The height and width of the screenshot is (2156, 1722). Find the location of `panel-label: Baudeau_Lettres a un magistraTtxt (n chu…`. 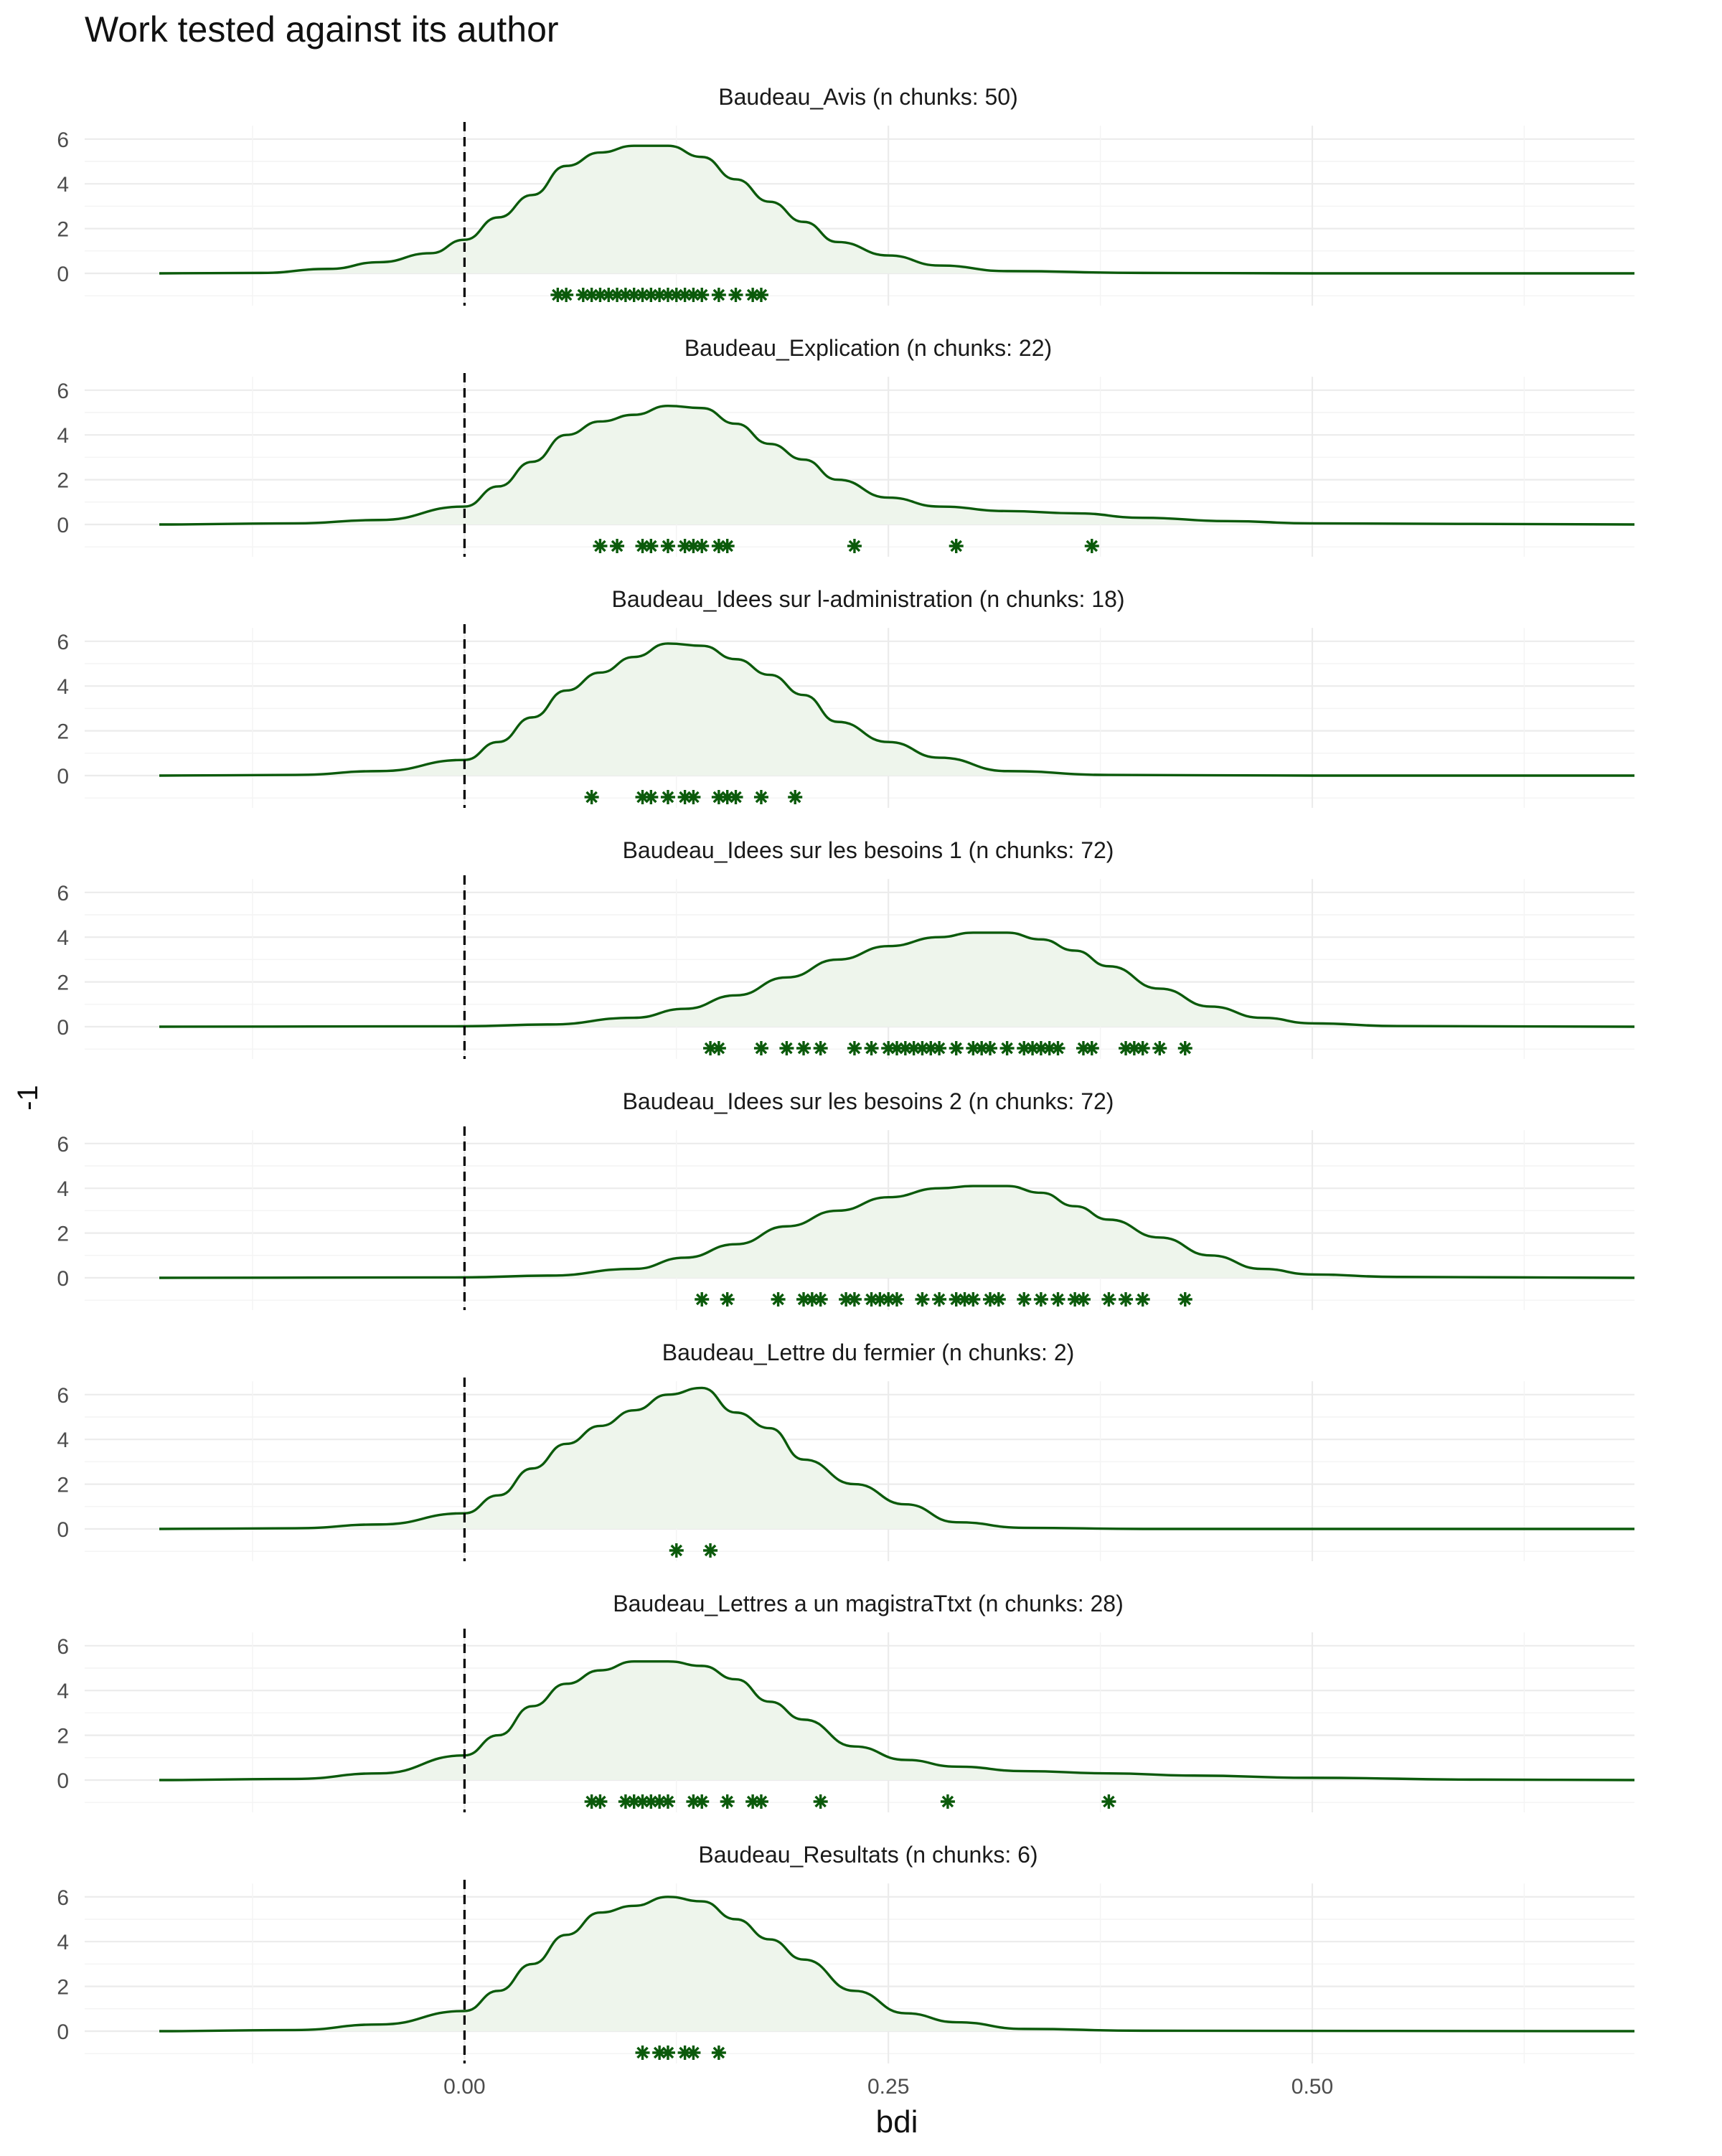

panel-label: Baudeau_Lettres a un magistraTtxt (n chu… is located at coordinates (869, 1604).